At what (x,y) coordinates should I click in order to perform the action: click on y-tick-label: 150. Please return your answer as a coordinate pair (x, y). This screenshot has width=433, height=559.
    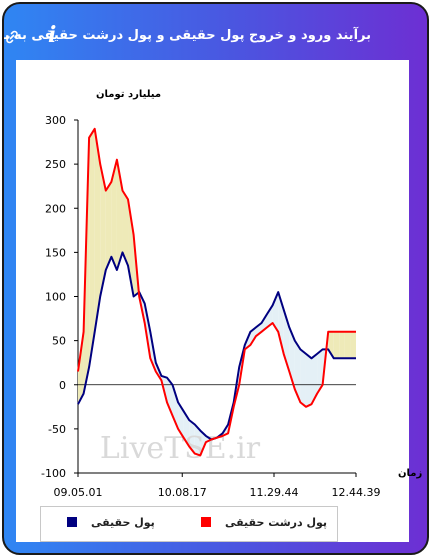
    Looking at the image, I should click on (55, 252).